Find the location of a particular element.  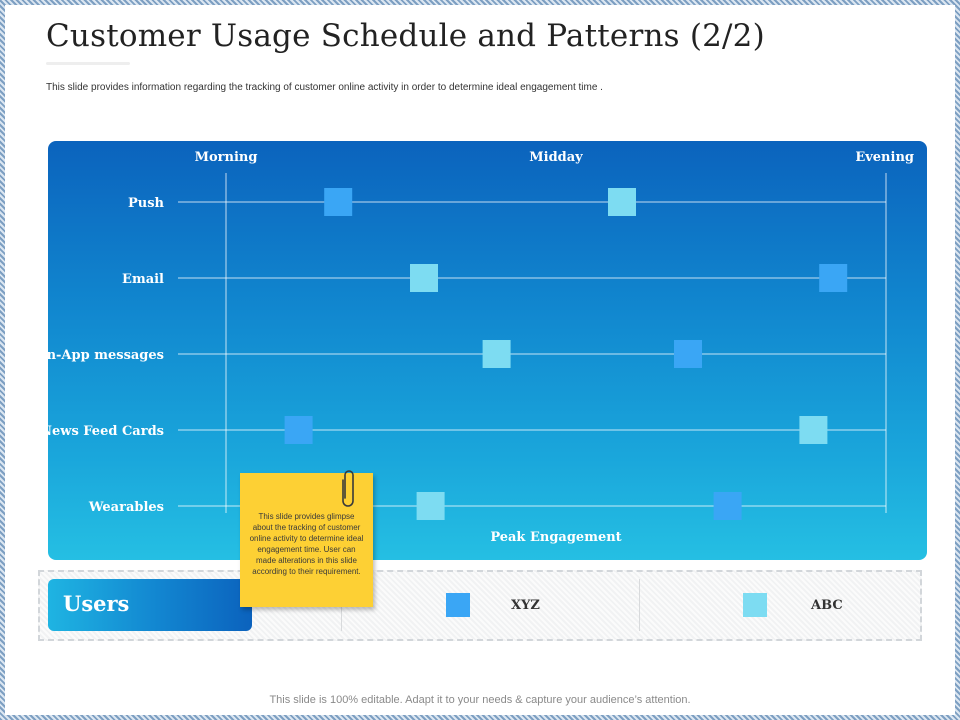

legend-divider is located at coordinates (639, 605).